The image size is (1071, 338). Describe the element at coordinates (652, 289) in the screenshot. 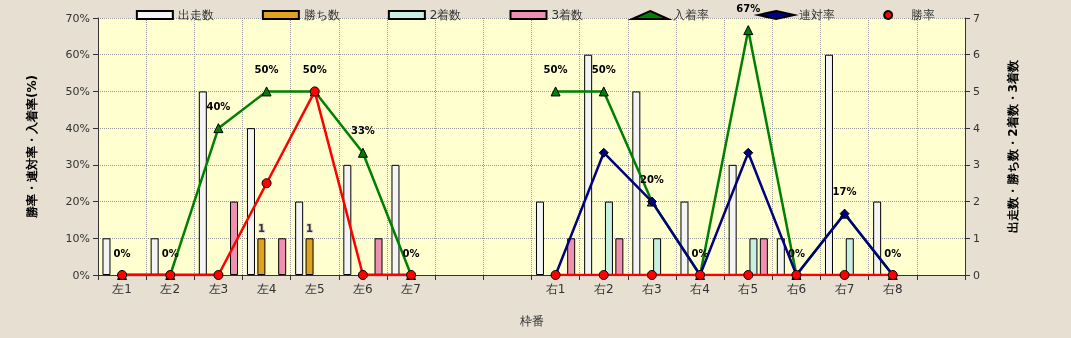

I see `x-tick-label: 右3` at that location.